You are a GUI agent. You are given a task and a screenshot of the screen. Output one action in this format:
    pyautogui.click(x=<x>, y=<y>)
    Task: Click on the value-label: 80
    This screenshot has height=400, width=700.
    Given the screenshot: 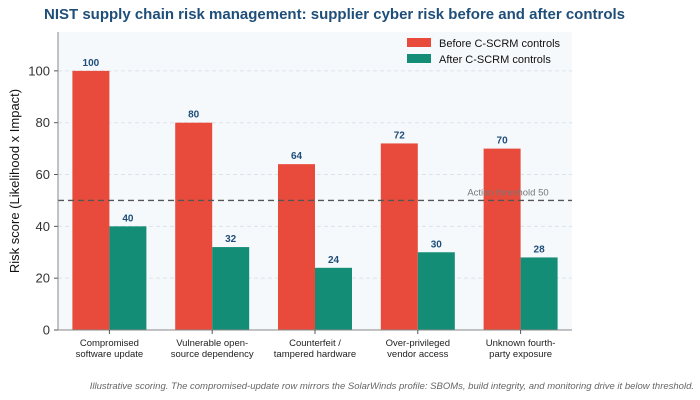 What is the action you would take?
    pyautogui.click(x=194, y=115)
    